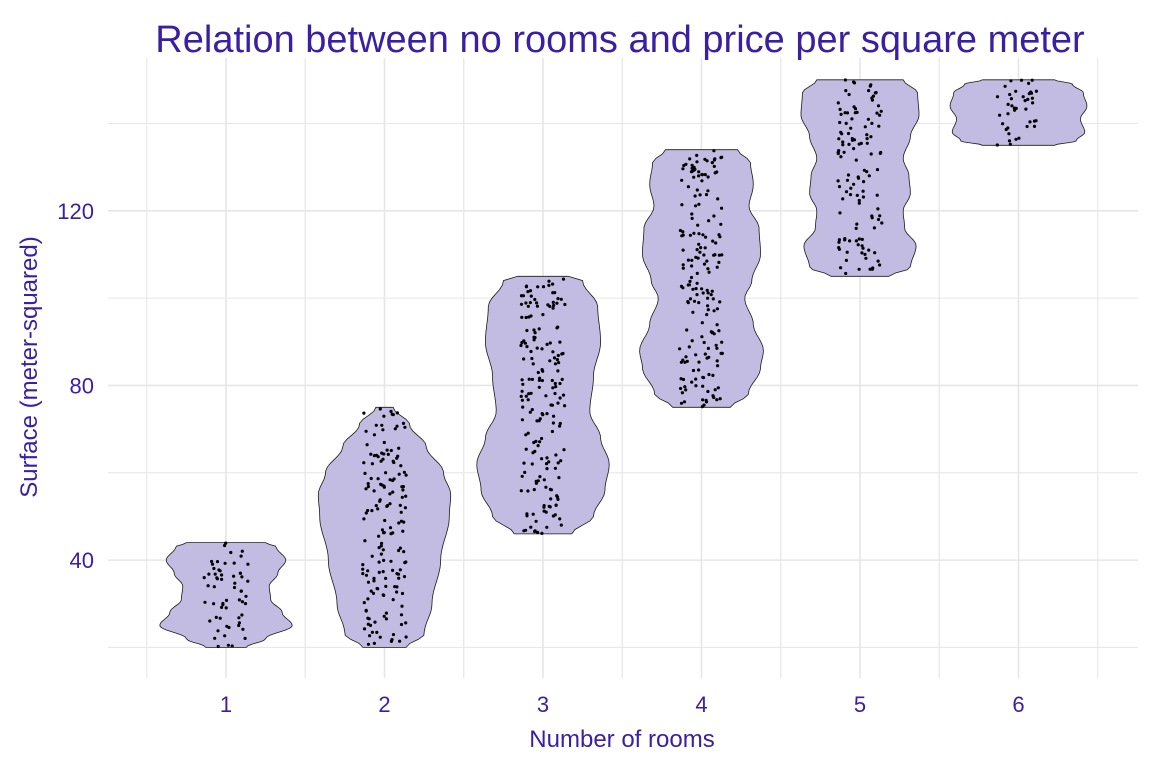 This screenshot has width=1152, height=773. I want to click on x-tick-label: 1, so click(226, 704).